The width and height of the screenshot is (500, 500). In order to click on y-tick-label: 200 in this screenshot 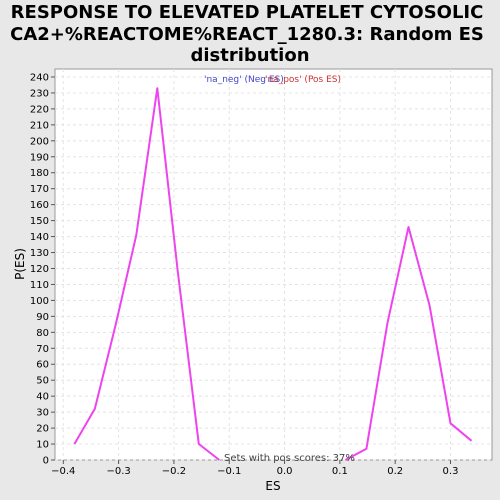, I will do `click(39, 141)`.